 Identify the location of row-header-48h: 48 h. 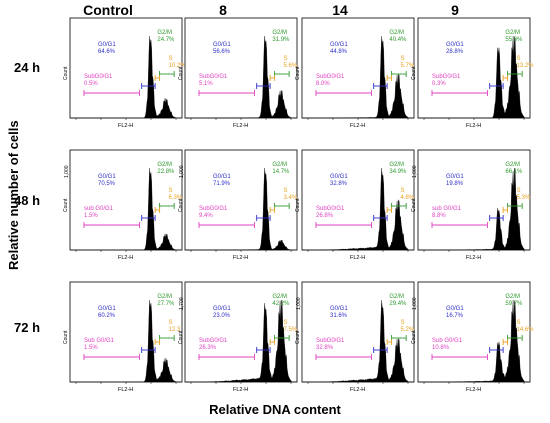
(27, 200).